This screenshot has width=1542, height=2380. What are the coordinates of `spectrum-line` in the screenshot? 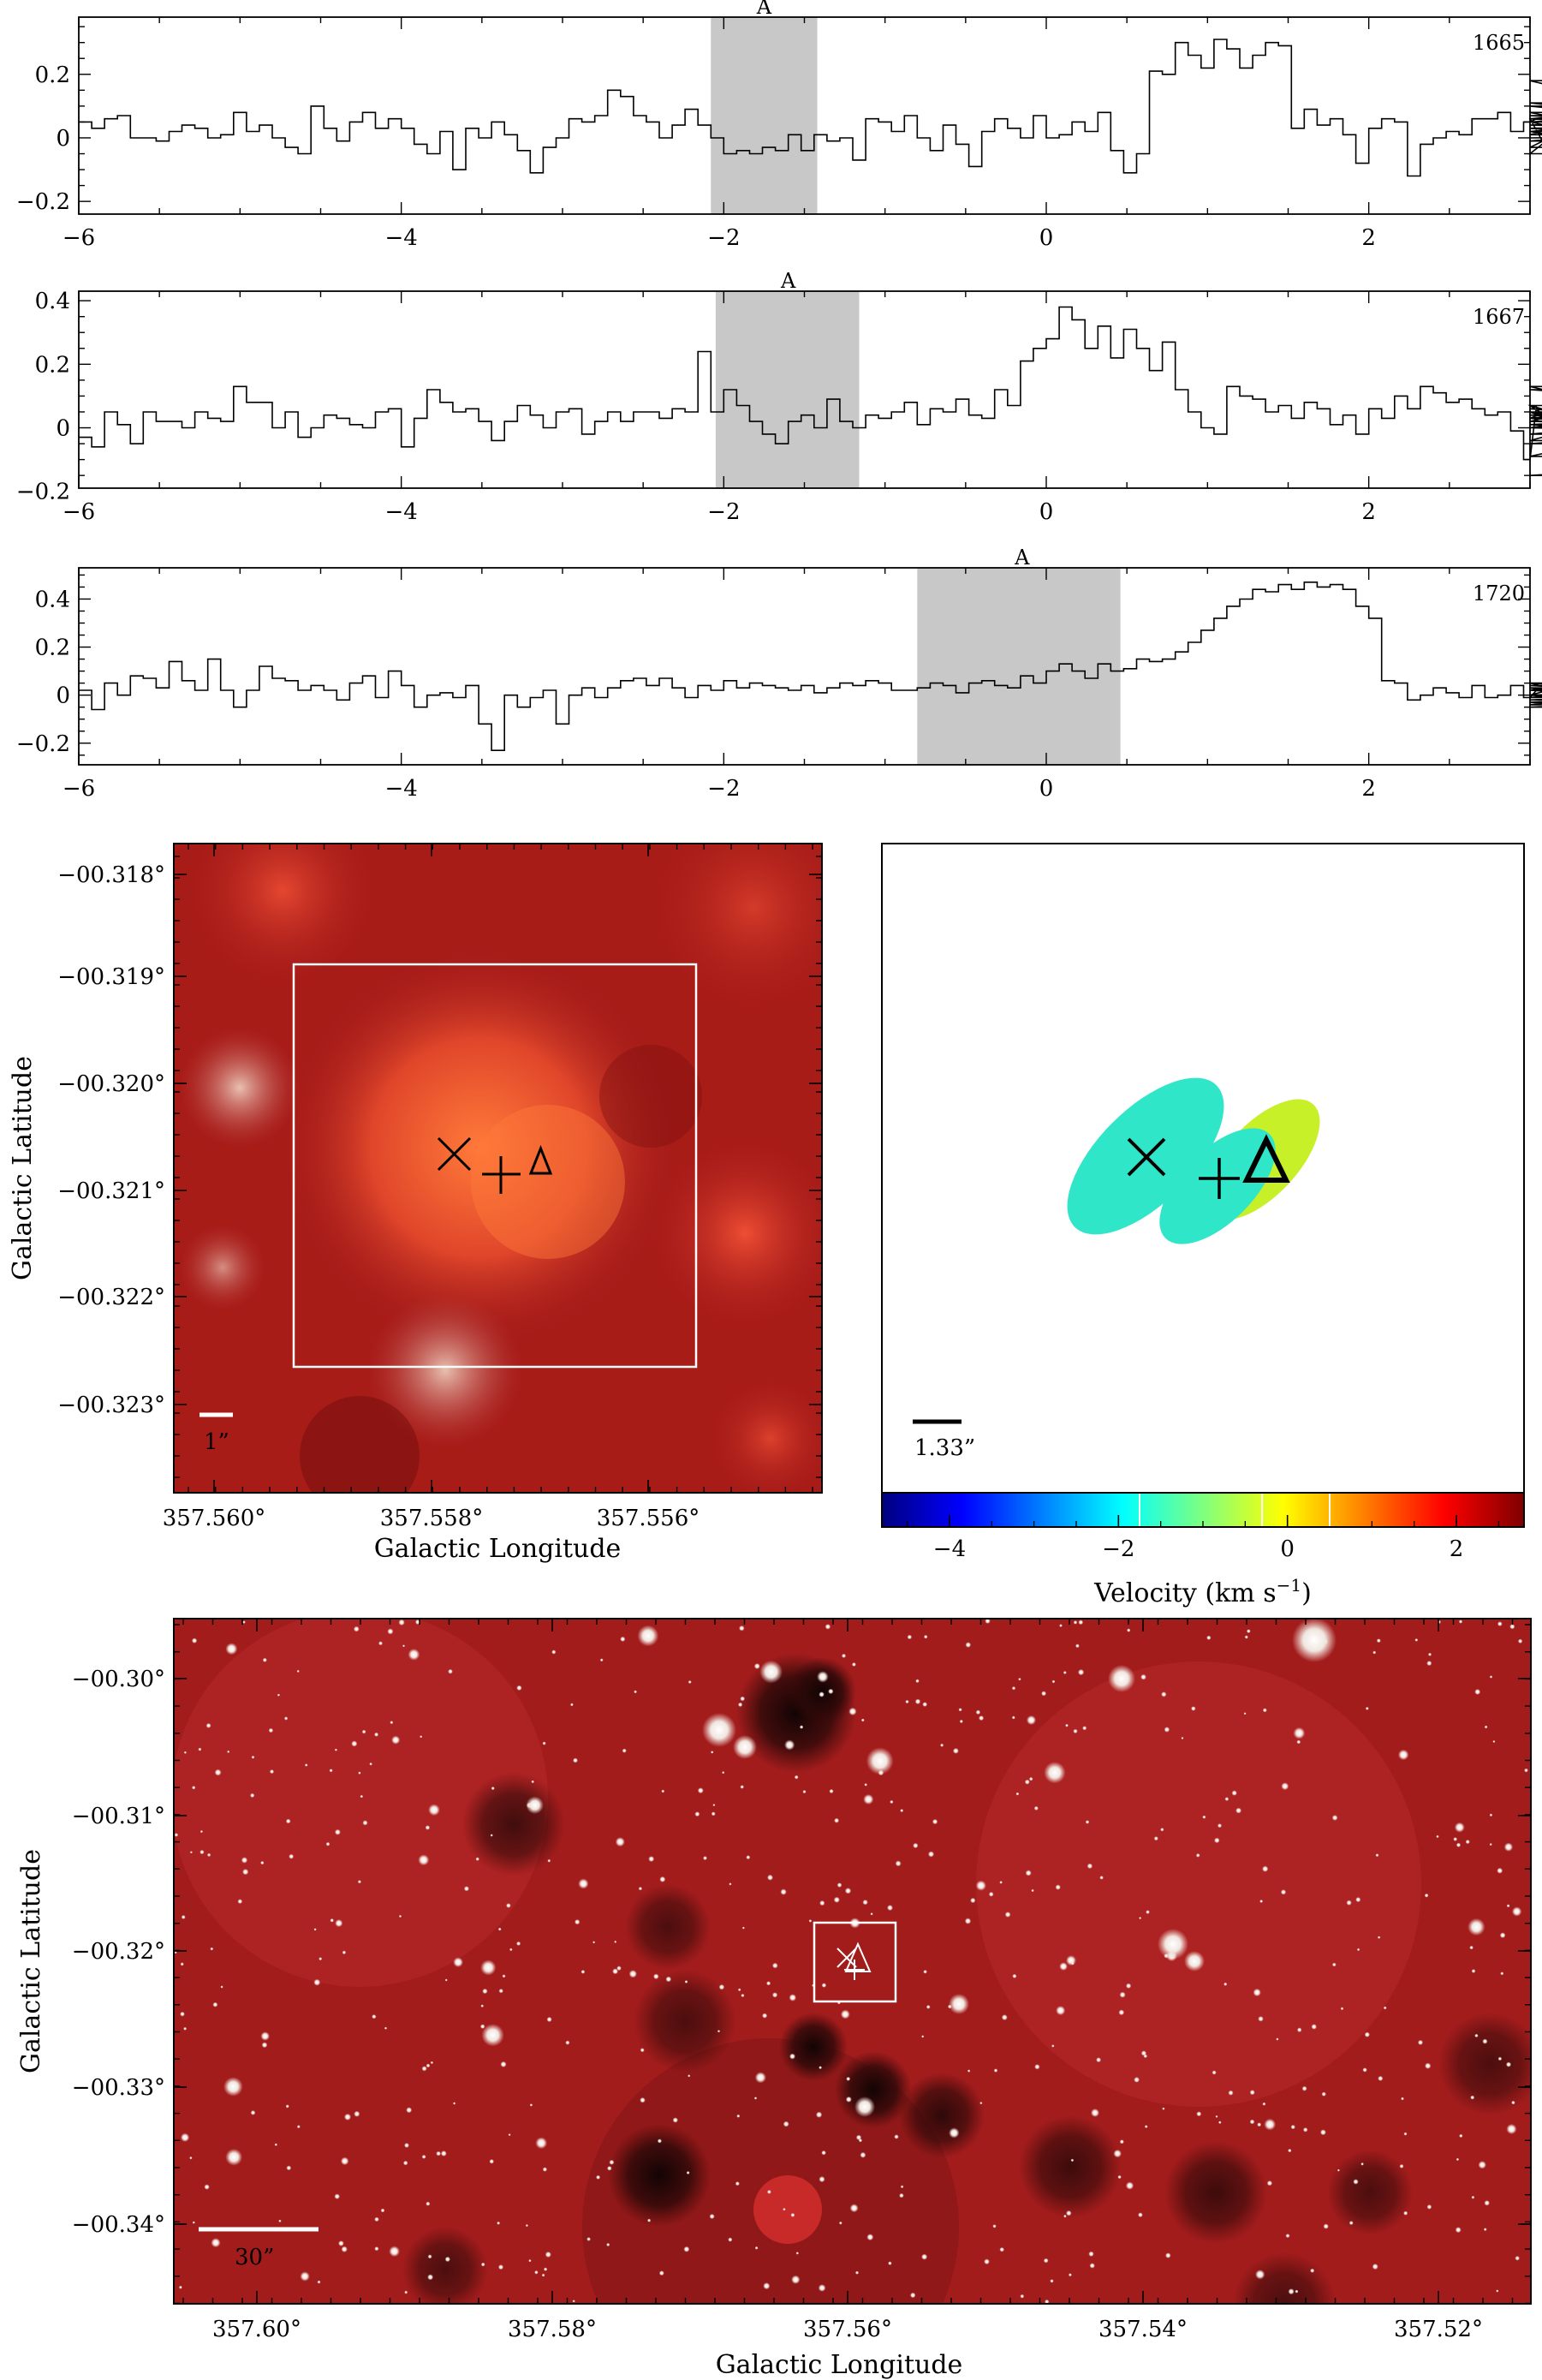 It's located at (810, 666).